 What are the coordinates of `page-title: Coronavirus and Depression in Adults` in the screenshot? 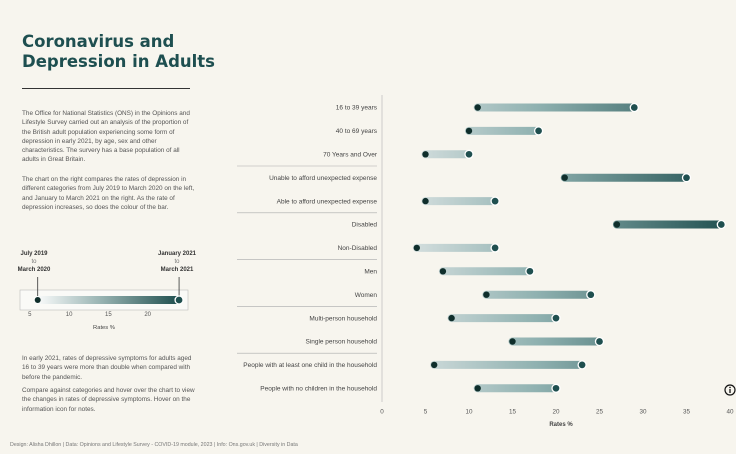 It's located at (118, 51).